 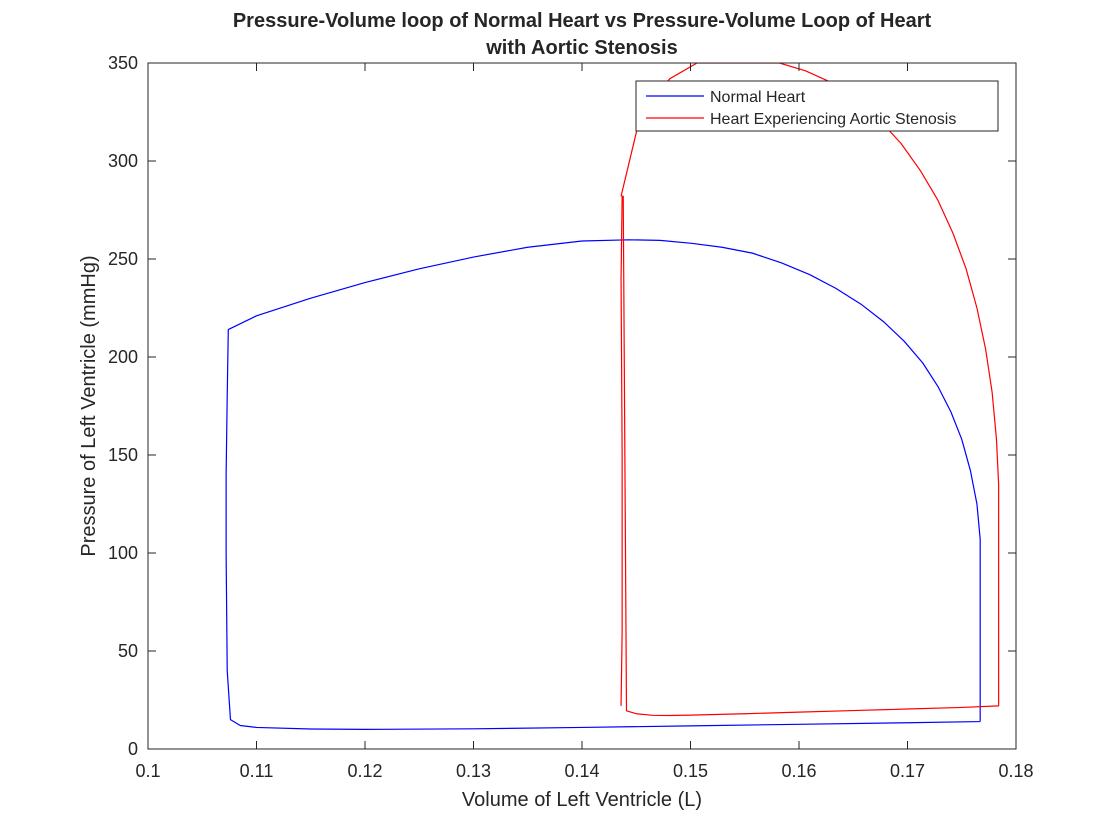 I want to click on x-tick-label: 0.12, so click(x=364, y=771).